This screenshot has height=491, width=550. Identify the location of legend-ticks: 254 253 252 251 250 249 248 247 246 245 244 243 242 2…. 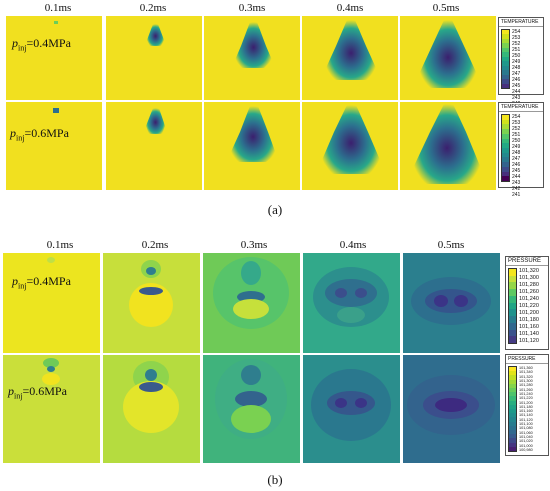
(516, 156).